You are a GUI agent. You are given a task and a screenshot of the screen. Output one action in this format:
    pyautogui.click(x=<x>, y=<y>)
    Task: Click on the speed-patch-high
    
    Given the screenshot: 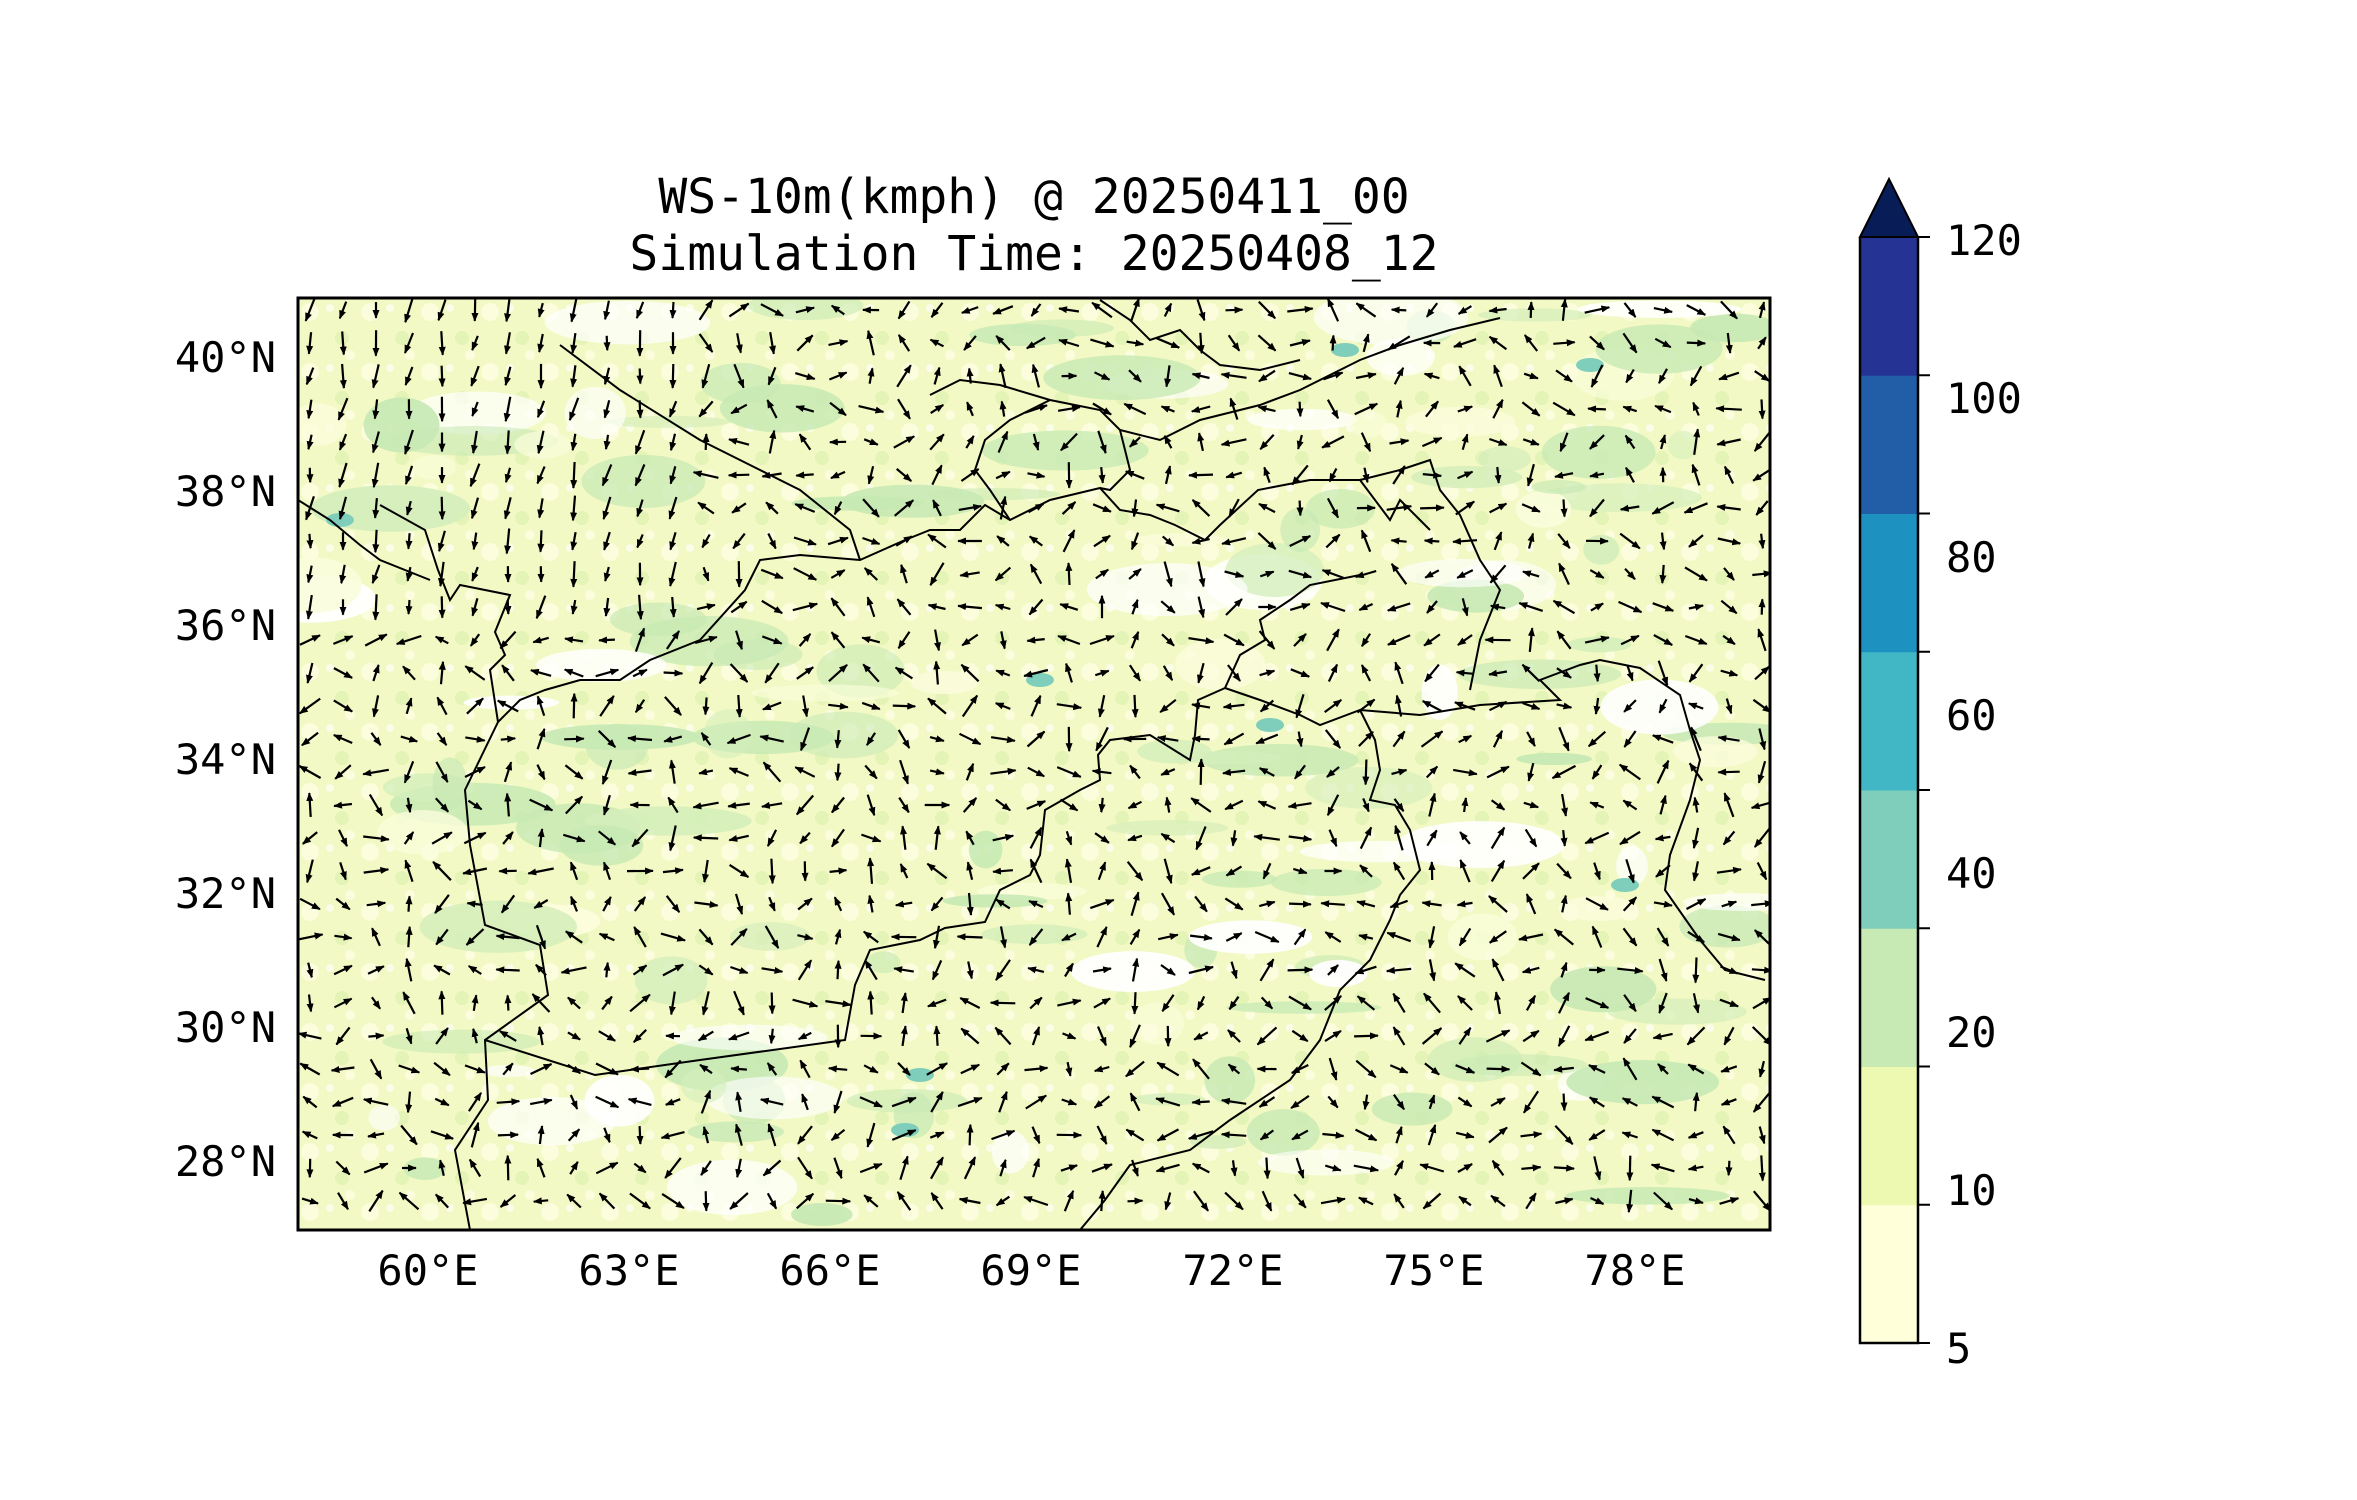 What is the action you would take?
    pyautogui.click(x=1270, y=725)
    